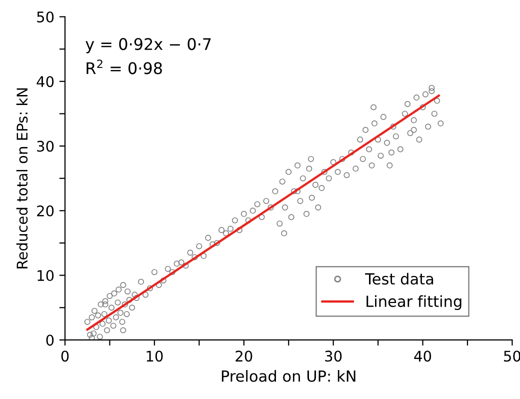 The height and width of the screenshot is (399, 520). What do you see at coordinates (423, 356) in the screenshot?
I see `x-tick-label: 40` at bounding box center [423, 356].